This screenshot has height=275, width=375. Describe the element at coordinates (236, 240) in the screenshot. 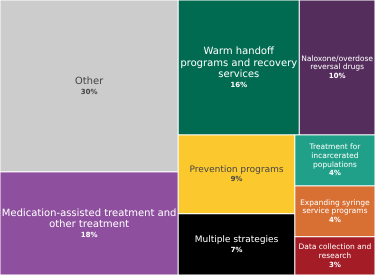

I see `category-label: Multiple strategies` at that location.